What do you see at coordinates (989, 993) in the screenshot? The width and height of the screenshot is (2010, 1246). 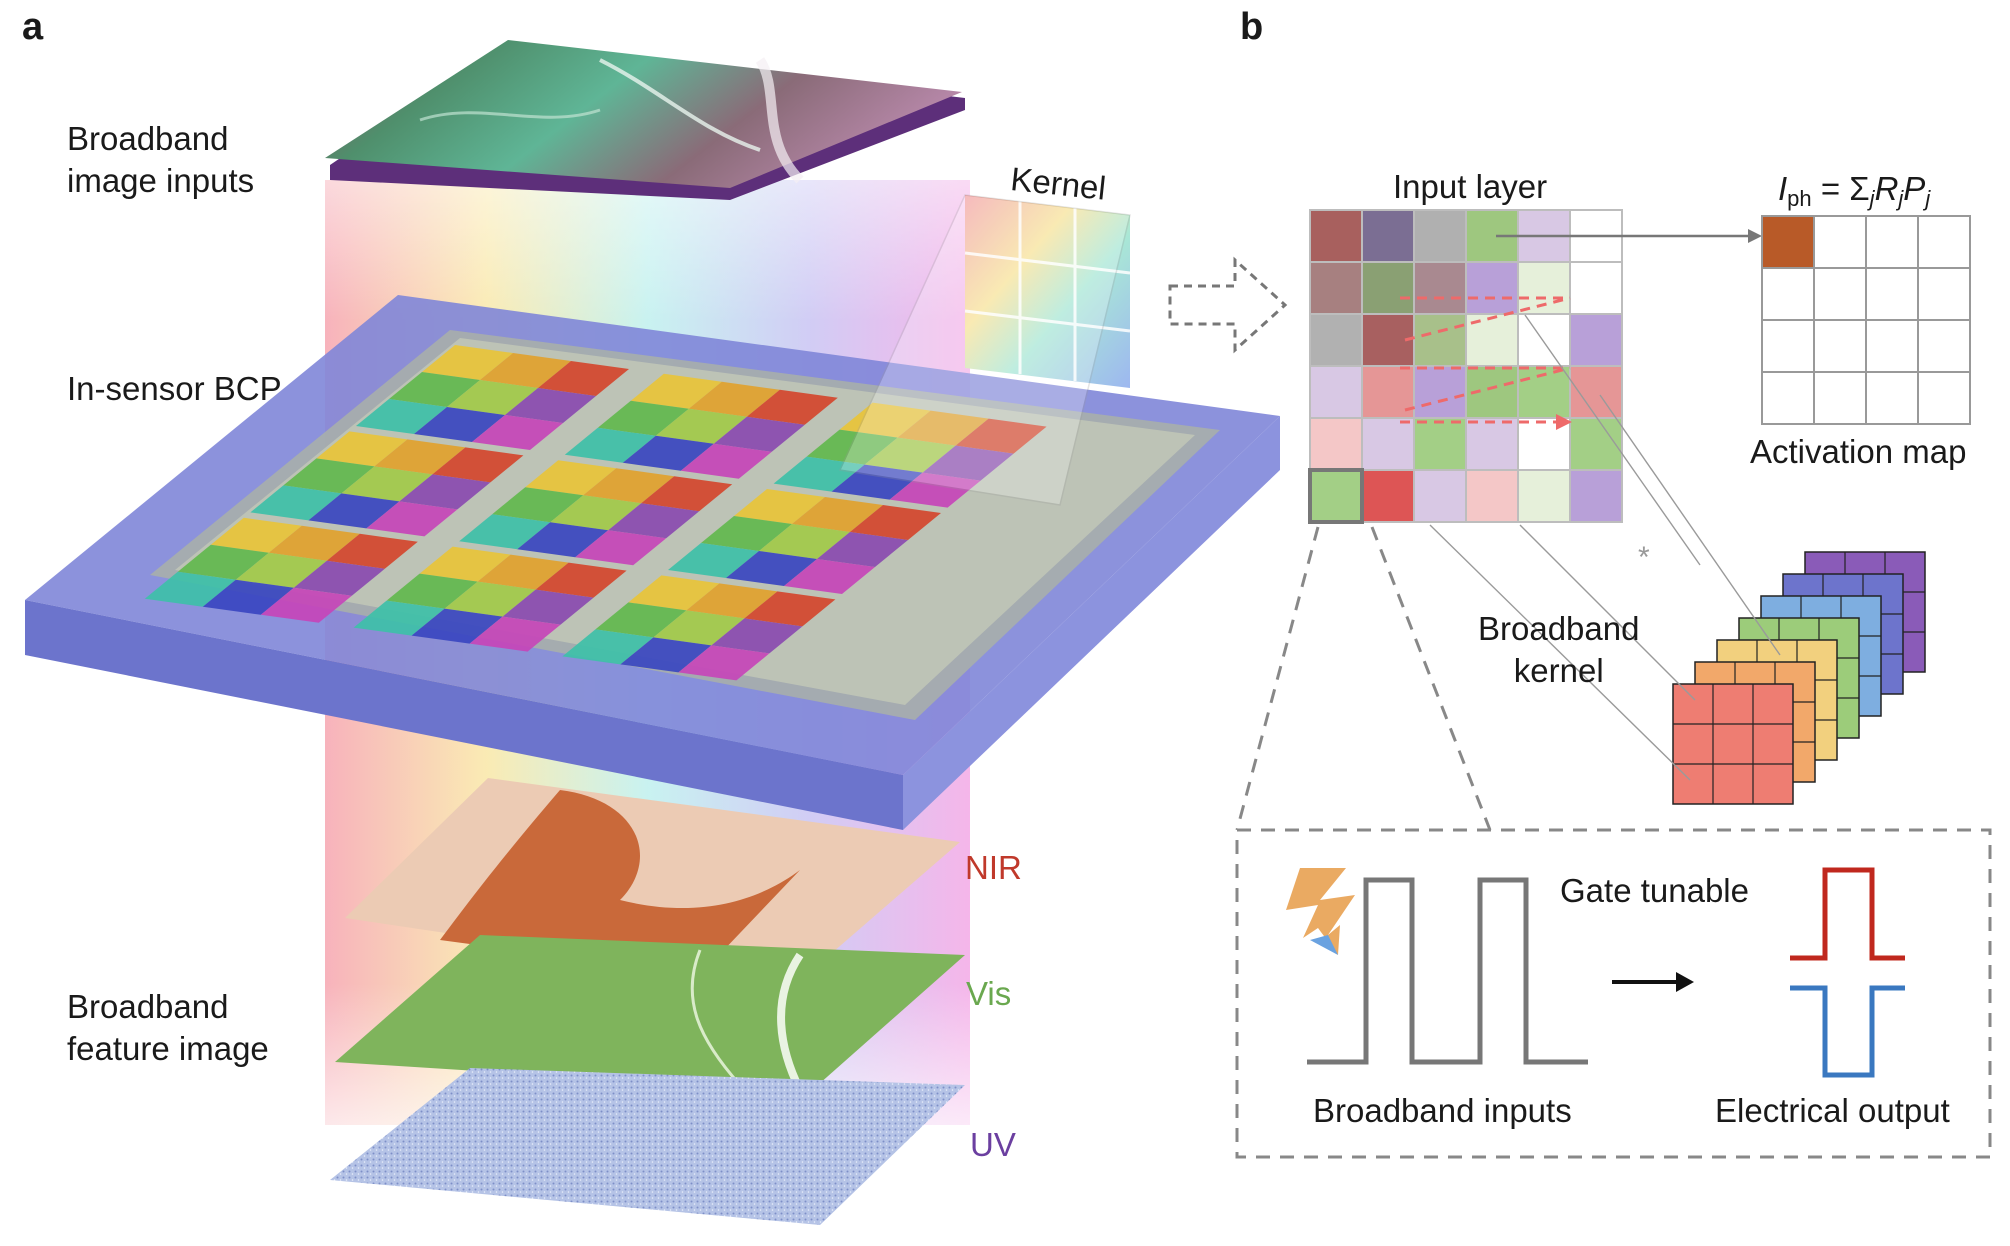 I see `vis-label: Vis` at bounding box center [989, 993].